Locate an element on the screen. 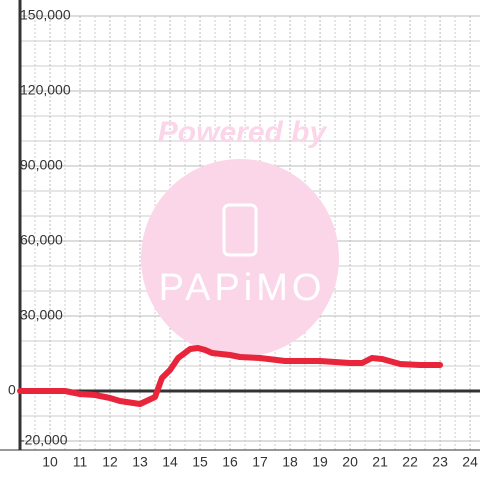 This screenshot has height=480, width=480. x-tick-label: 23 is located at coordinates (440, 462).